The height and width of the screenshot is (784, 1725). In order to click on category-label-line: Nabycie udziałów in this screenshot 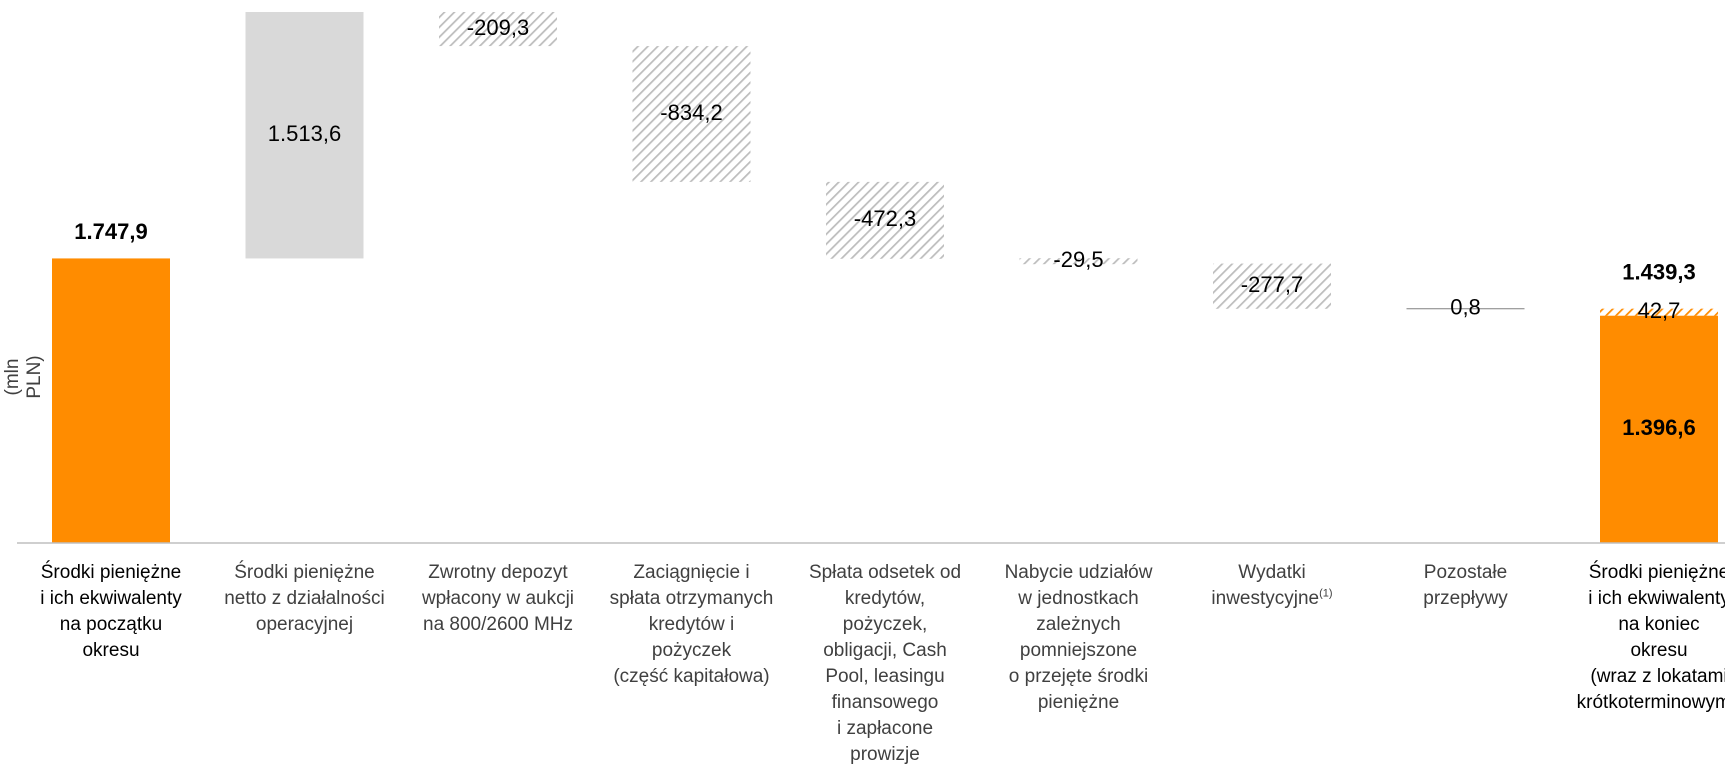, I will do `click(1078, 572)`.